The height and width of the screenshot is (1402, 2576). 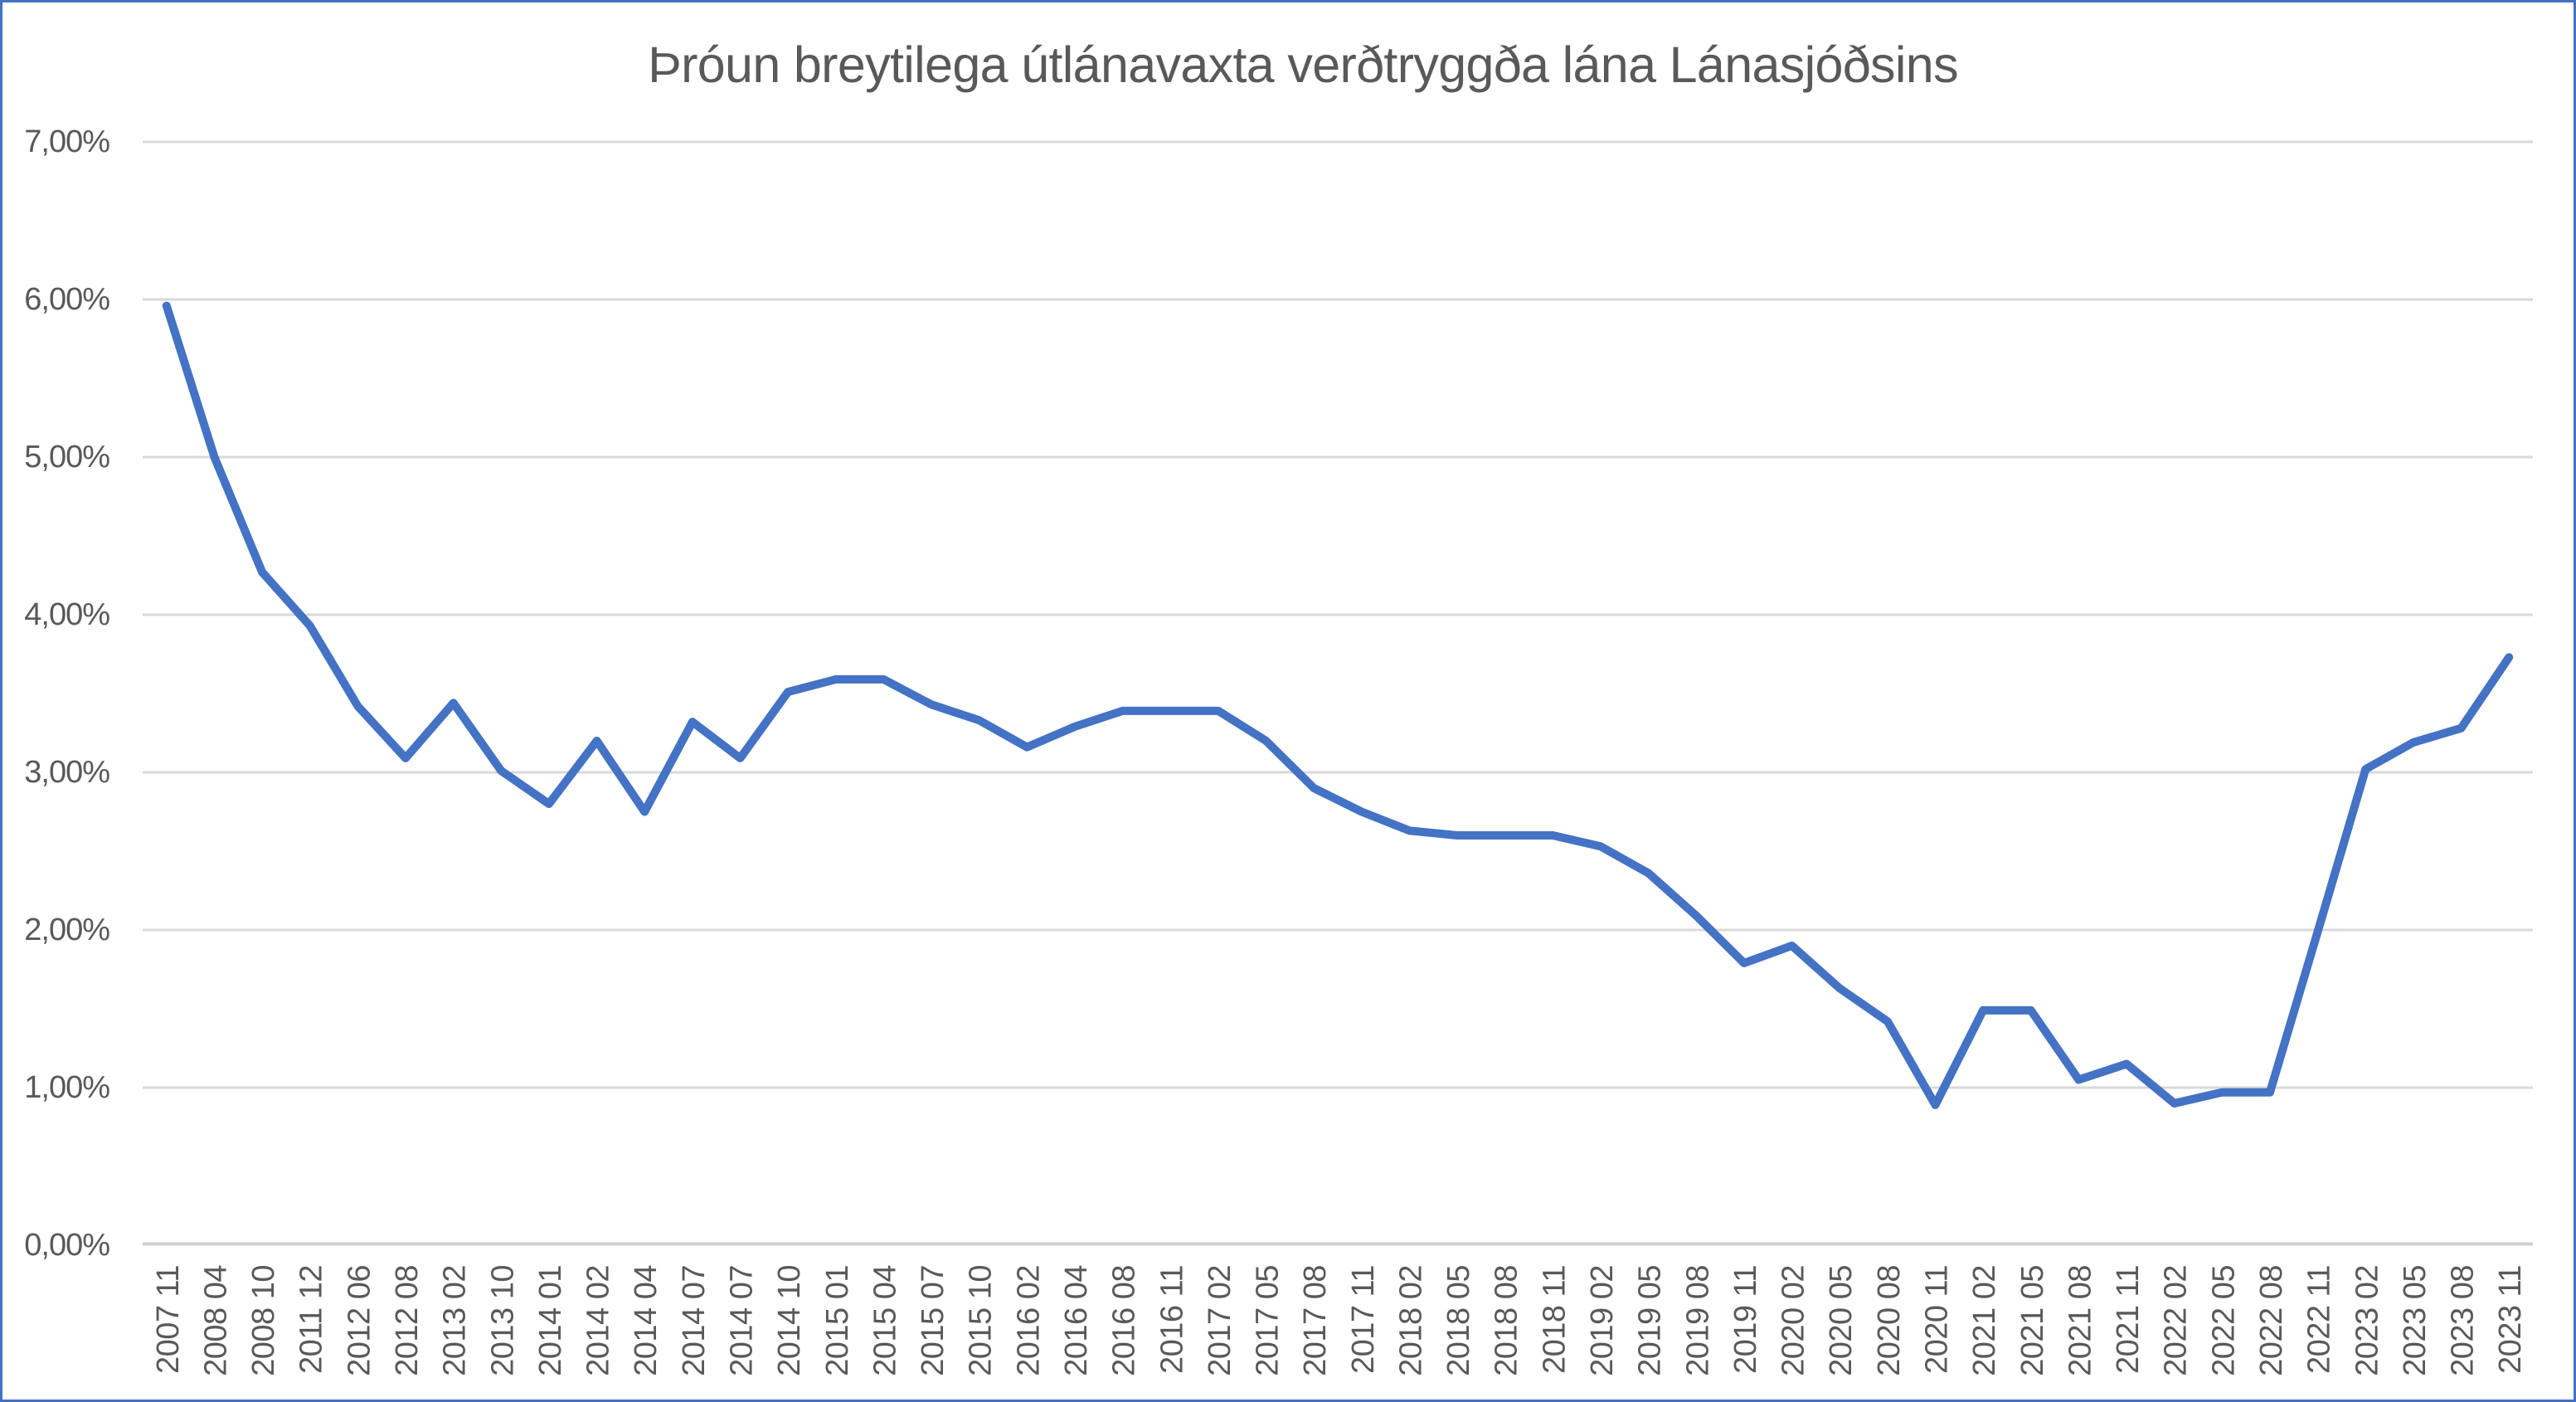 What do you see at coordinates (790, 1320) in the screenshot?
I see `svg-text: 2014 10` at bounding box center [790, 1320].